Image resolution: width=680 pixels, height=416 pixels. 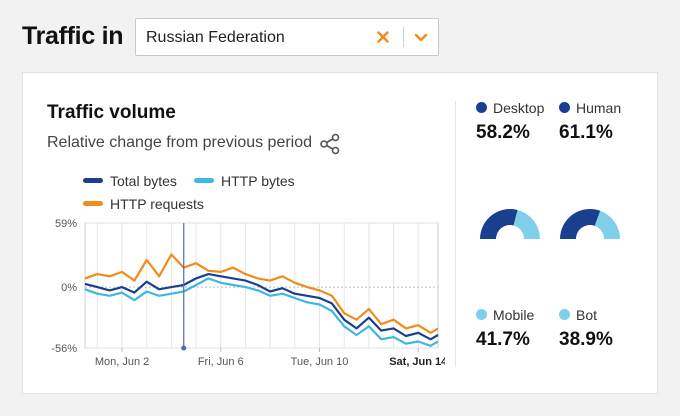 I want to click on donut-human-segment, so click(x=580, y=224).